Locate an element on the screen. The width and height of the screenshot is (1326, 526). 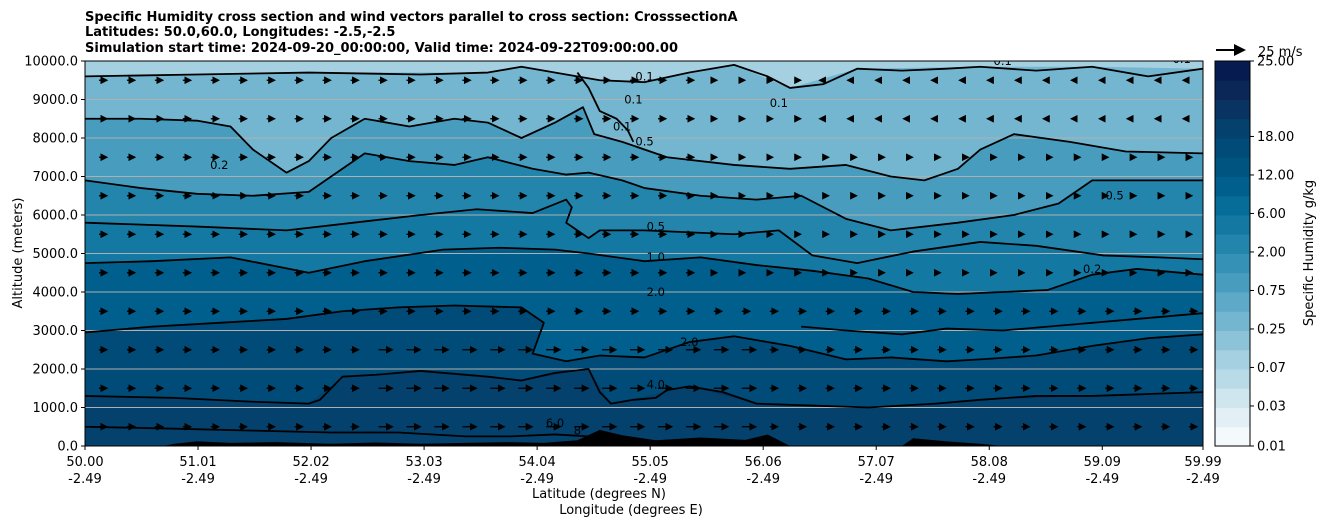
x-tick-label-lat-2: 52.02 is located at coordinates (310, 462).